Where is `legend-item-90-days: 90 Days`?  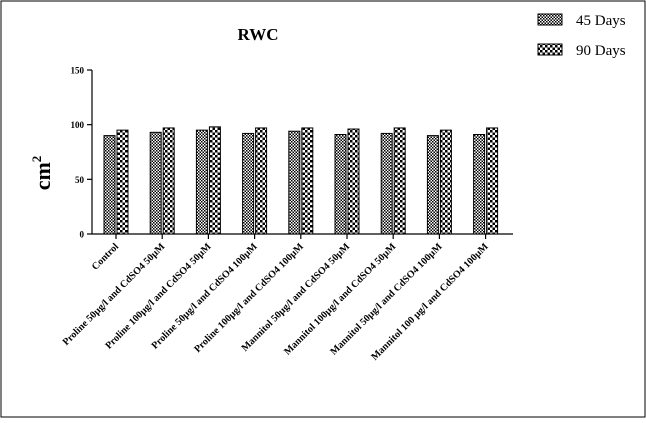 legend-item-90-days: 90 Days is located at coordinates (582, 51).